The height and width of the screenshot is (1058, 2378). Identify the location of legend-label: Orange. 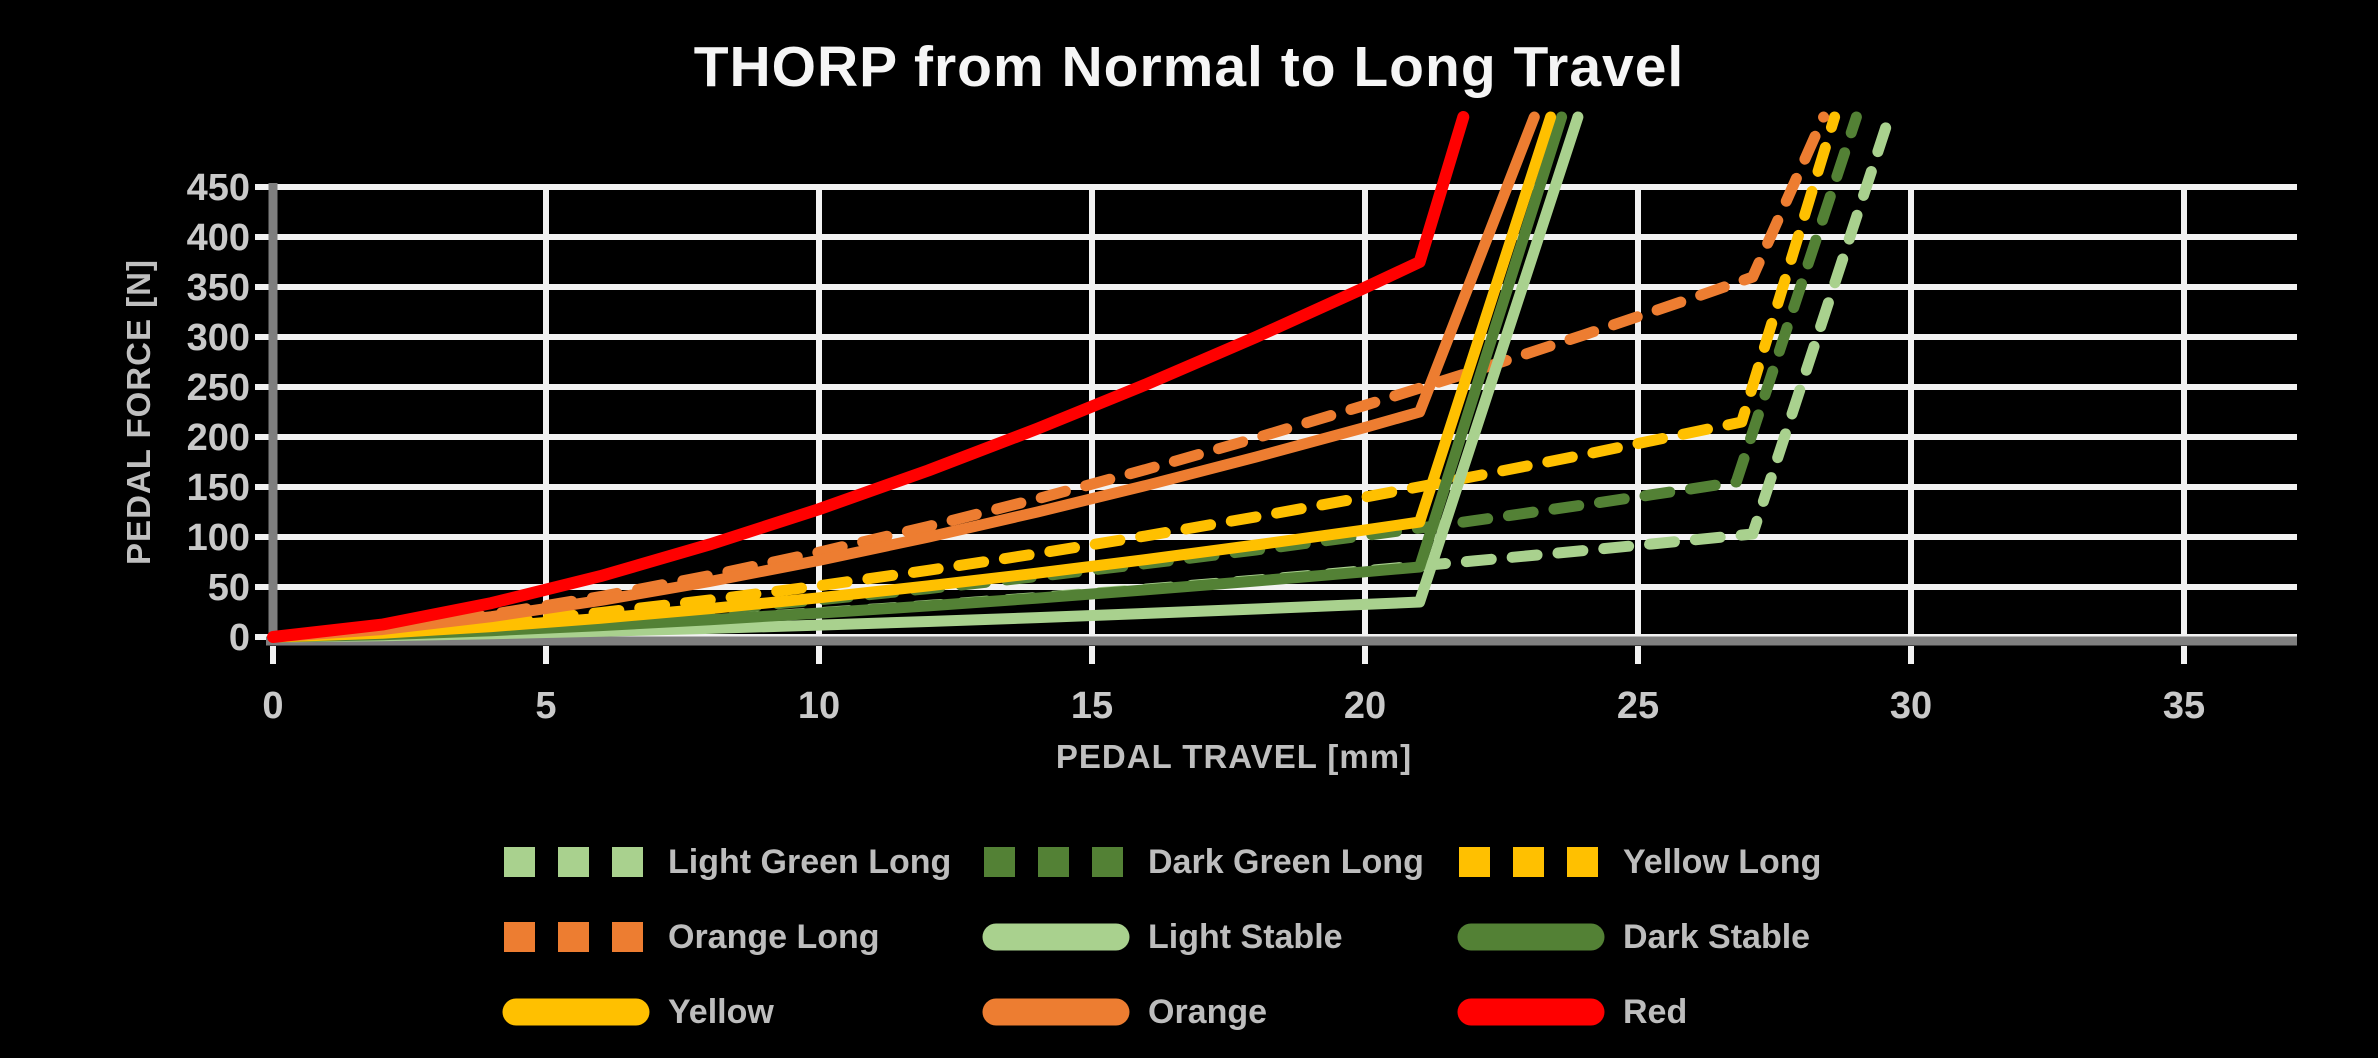
(1208, 1011).